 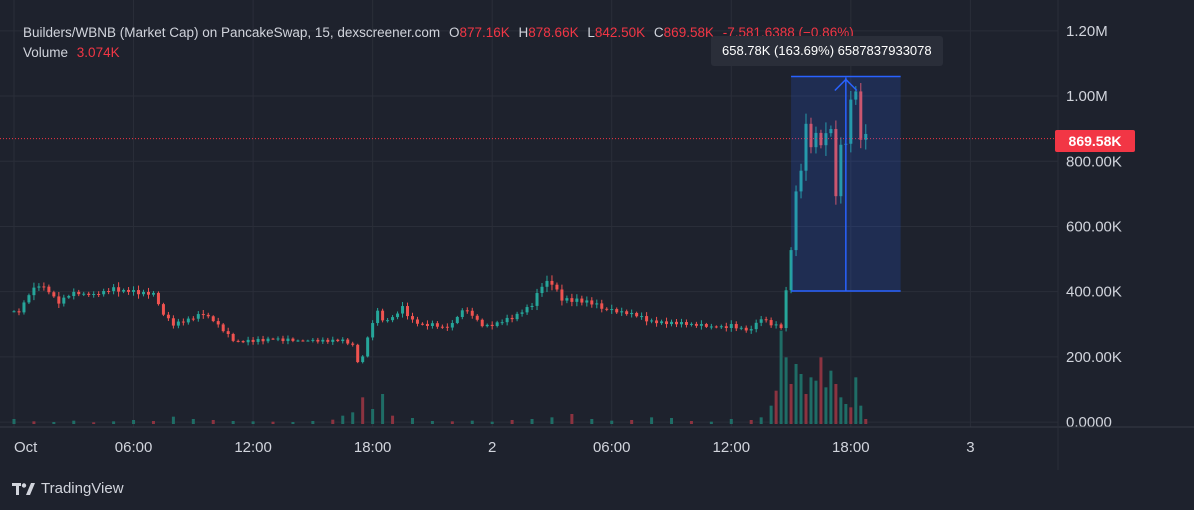 What do you see at coordinates (26, 447) in the screenshot?
I see `x-tick-label: Oct` at bounding box center [26, 447].